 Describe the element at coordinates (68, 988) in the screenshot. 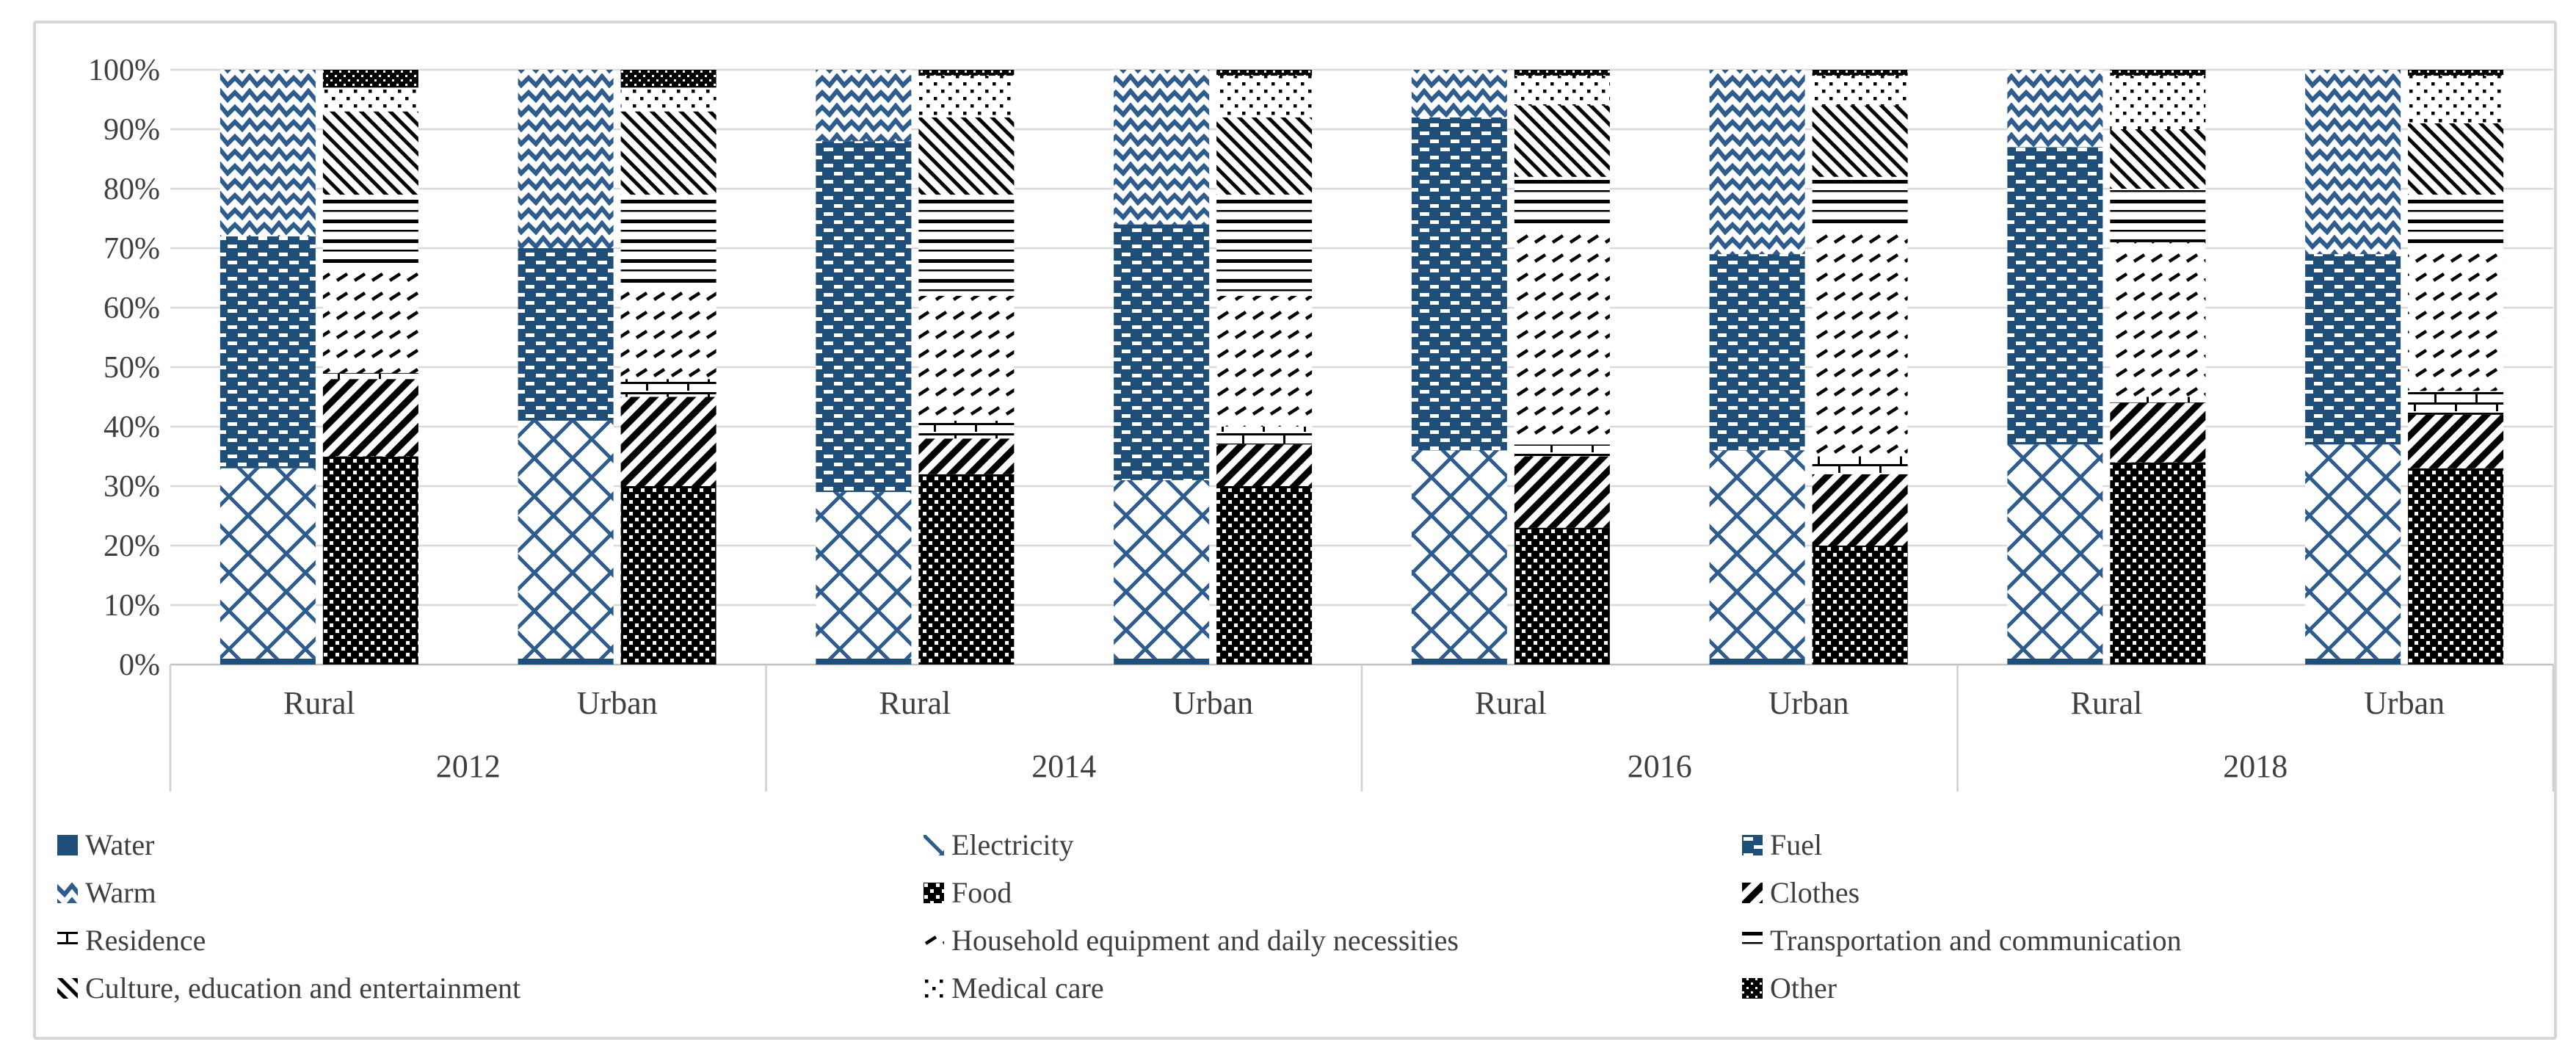

I see `legend-swatch-culture-icon` at that location.